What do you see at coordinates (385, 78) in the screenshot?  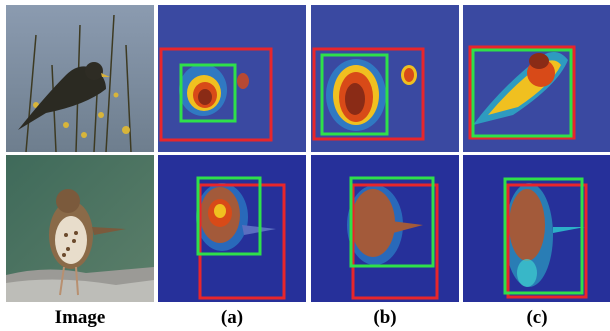 I see `heatmap-b-blackbird` at bounding box center [385, 78].